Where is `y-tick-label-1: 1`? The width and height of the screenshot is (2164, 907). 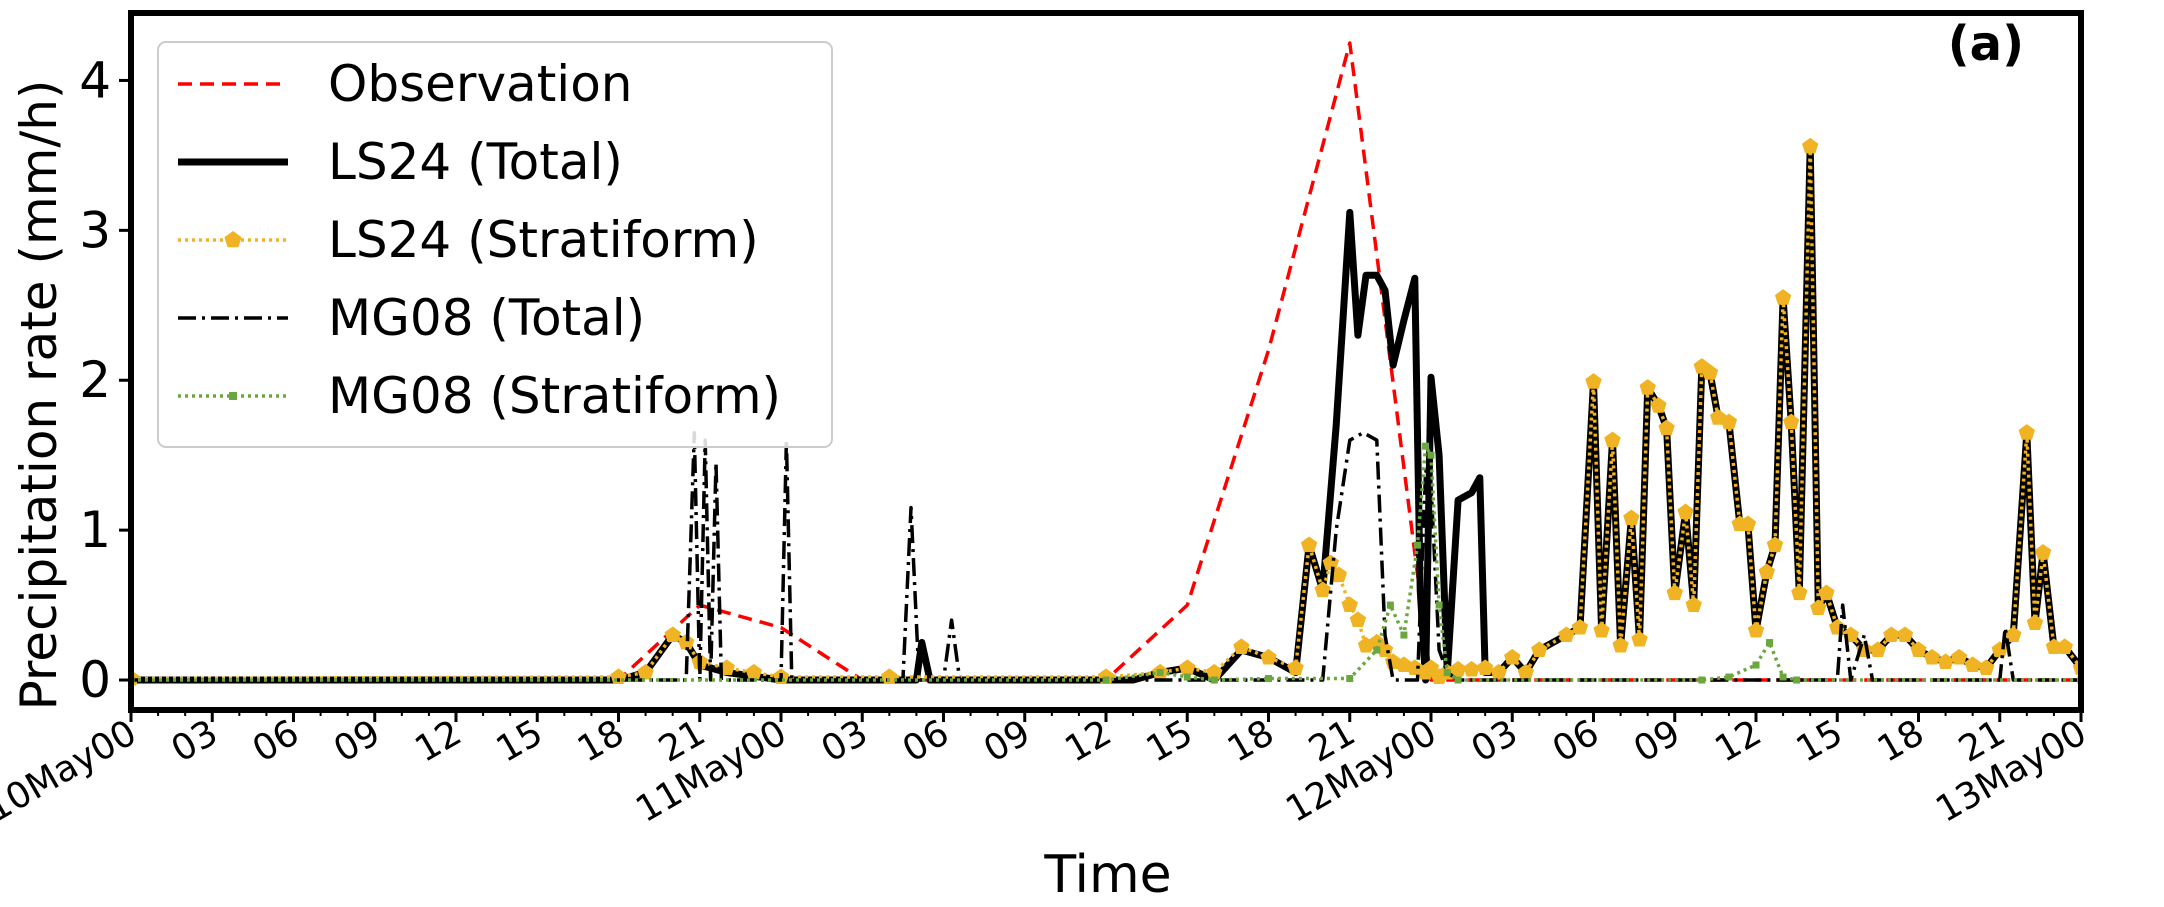
y-tick-label-1: 1 is located at coordinates (95, 530).